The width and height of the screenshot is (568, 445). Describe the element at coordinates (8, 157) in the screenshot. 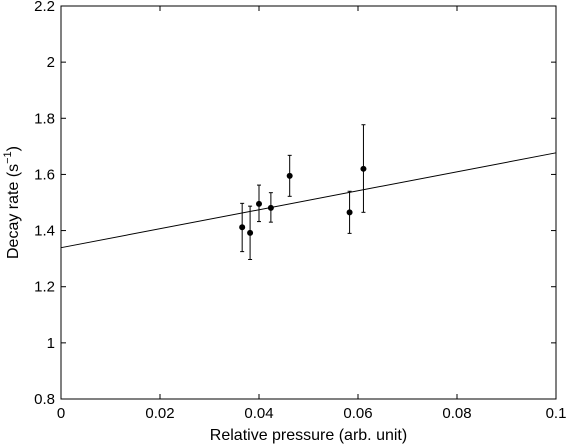

I see `y-axis-label-superscript: −1` at that location.